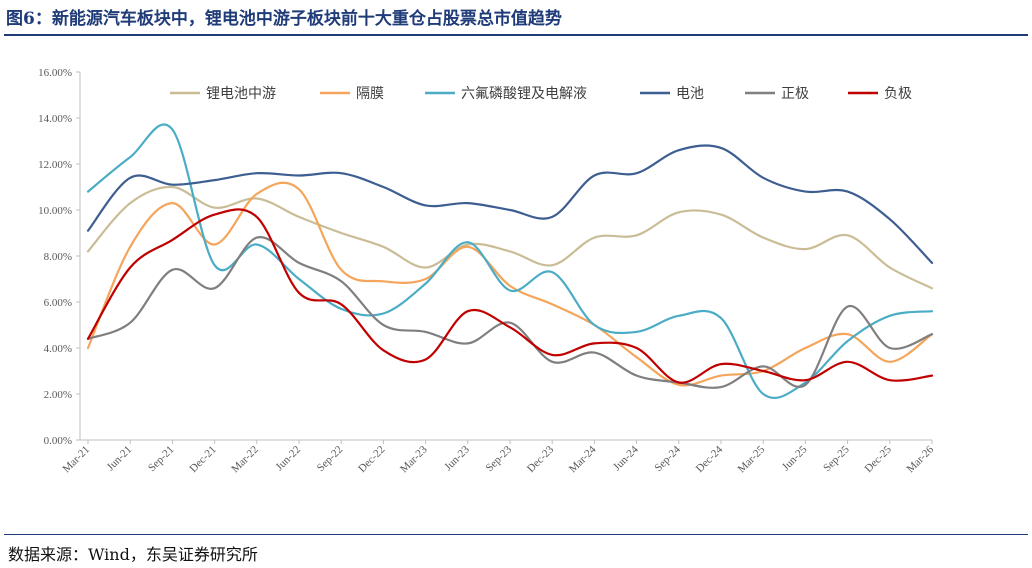 The height and width of the screenshot is (568, 1032). Describe the element at coordinates (161, 459) in the screenshot. I see `x-tick-label: Sep-21` at that location.